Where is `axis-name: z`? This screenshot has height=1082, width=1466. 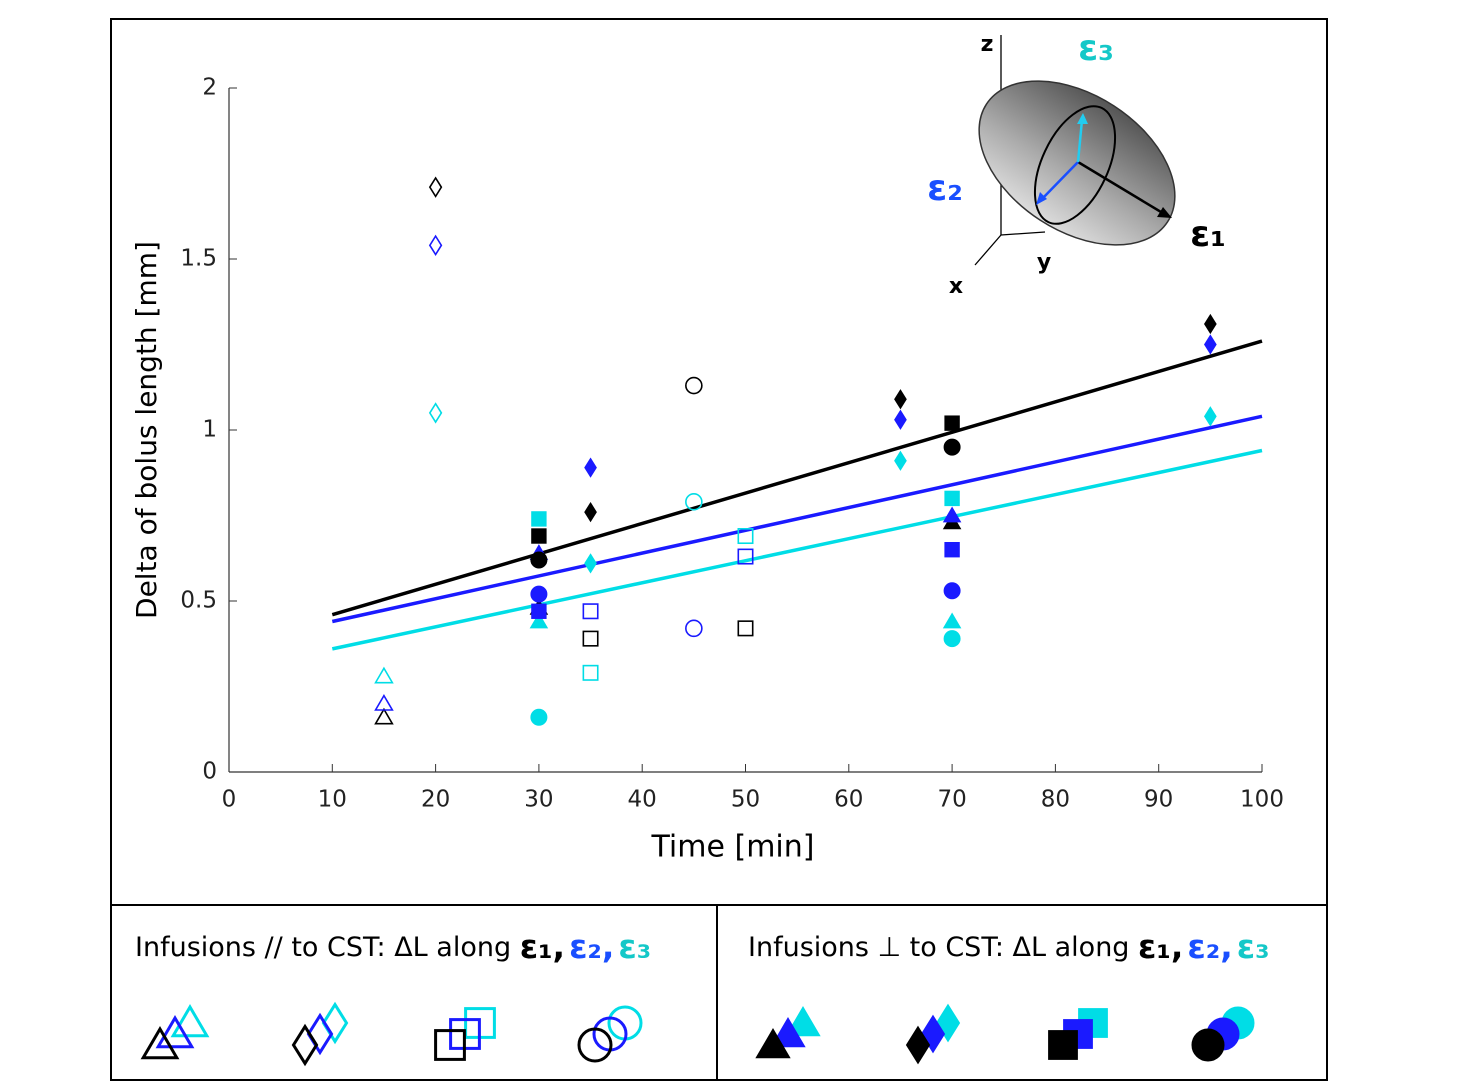
axis-name: z is located at coordinates (987, 44).